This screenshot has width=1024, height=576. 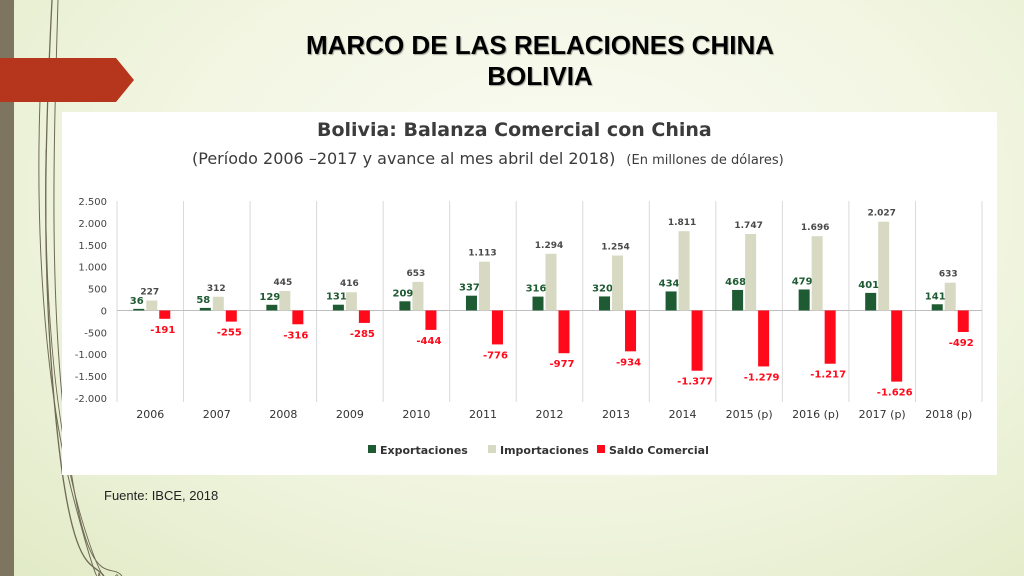 What do you see at coordinates (695, 382) in the screenshot?
I see `data-label-saldo-comercial: -1.377` at bounding box center [695, 382].